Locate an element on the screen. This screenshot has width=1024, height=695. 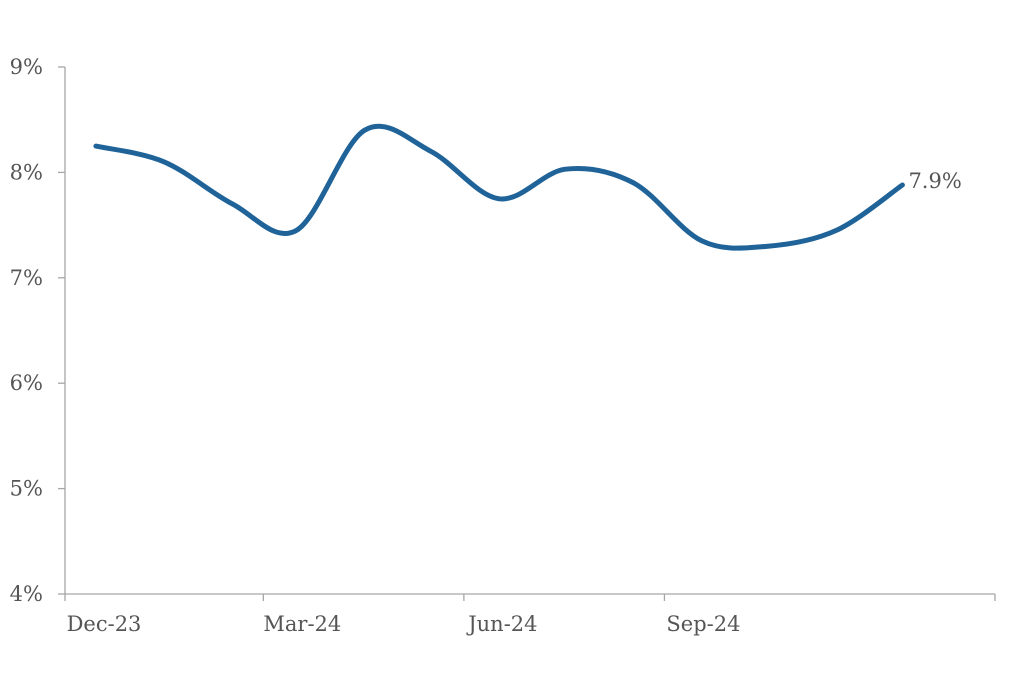
x-tick-label: Jun-24 is located at coordinates (501, 624).